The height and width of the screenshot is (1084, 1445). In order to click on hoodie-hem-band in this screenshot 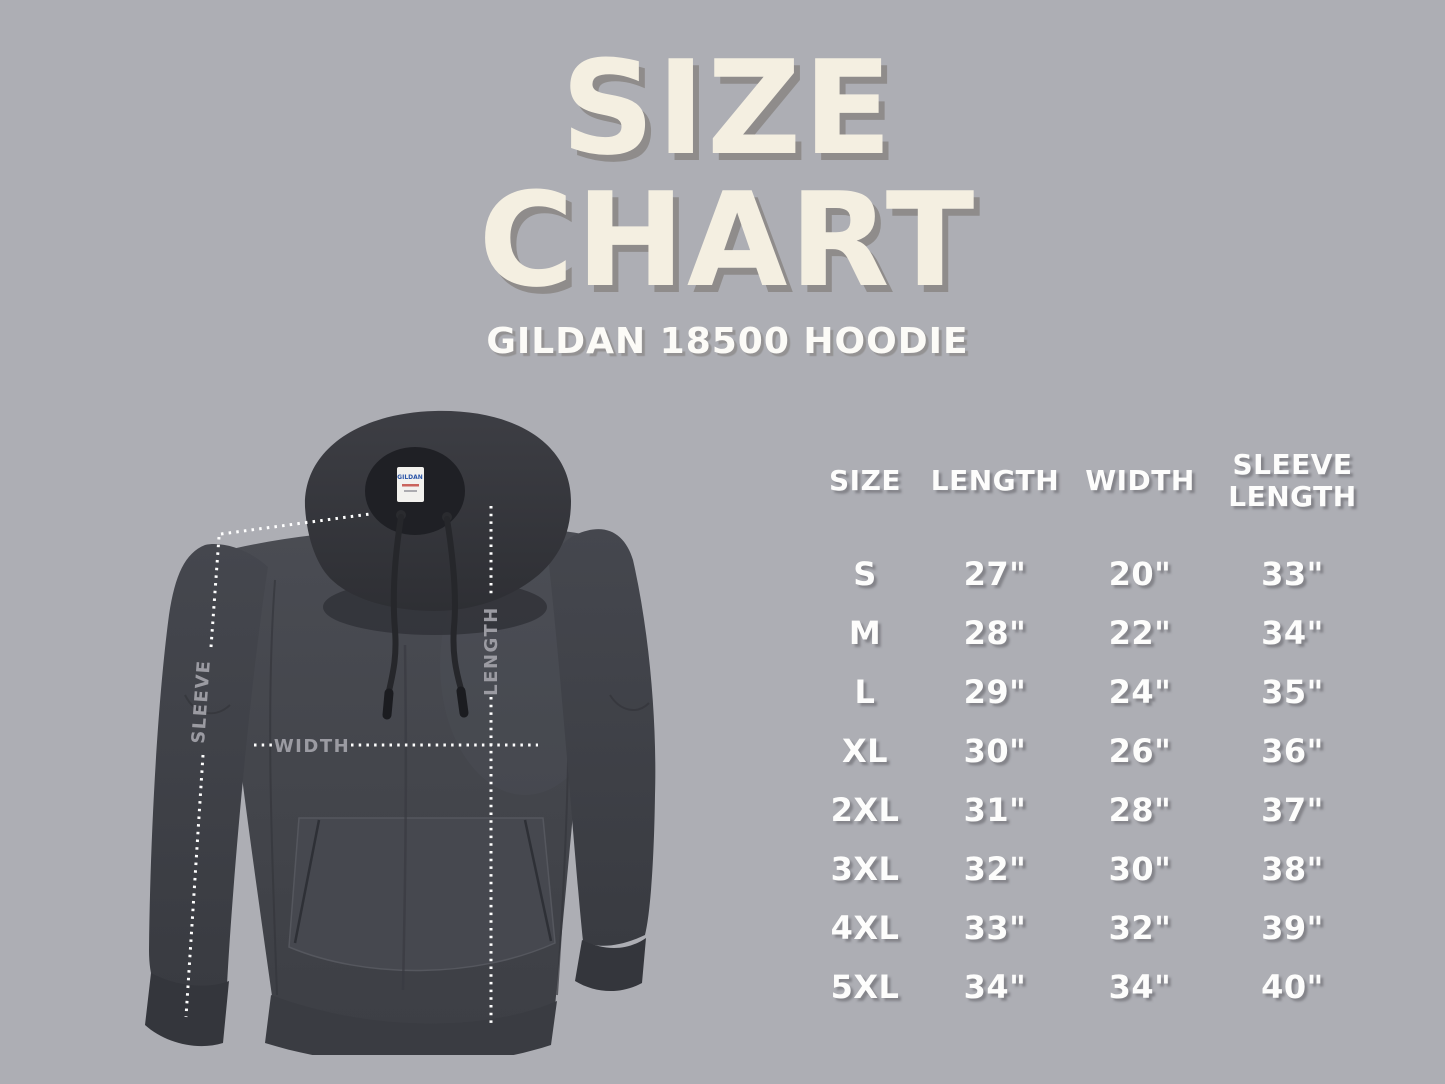, I will do `click(411, 1030)`.